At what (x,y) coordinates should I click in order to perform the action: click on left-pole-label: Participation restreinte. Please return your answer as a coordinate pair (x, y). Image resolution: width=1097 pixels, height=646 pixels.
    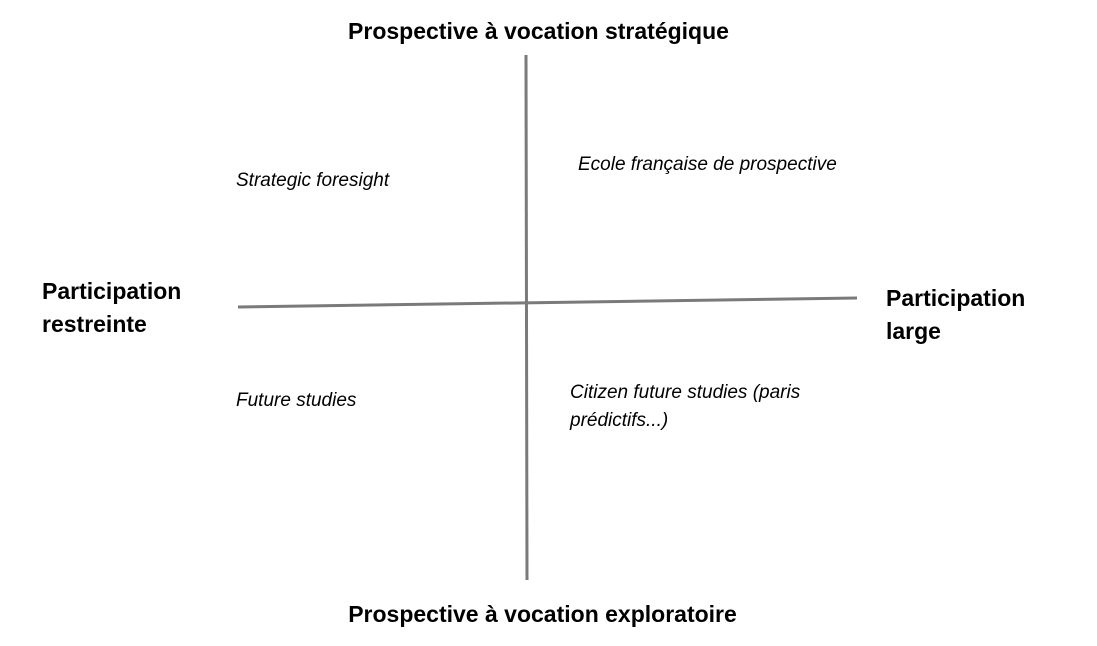
    Looking at the image, I should click on (111, 308).